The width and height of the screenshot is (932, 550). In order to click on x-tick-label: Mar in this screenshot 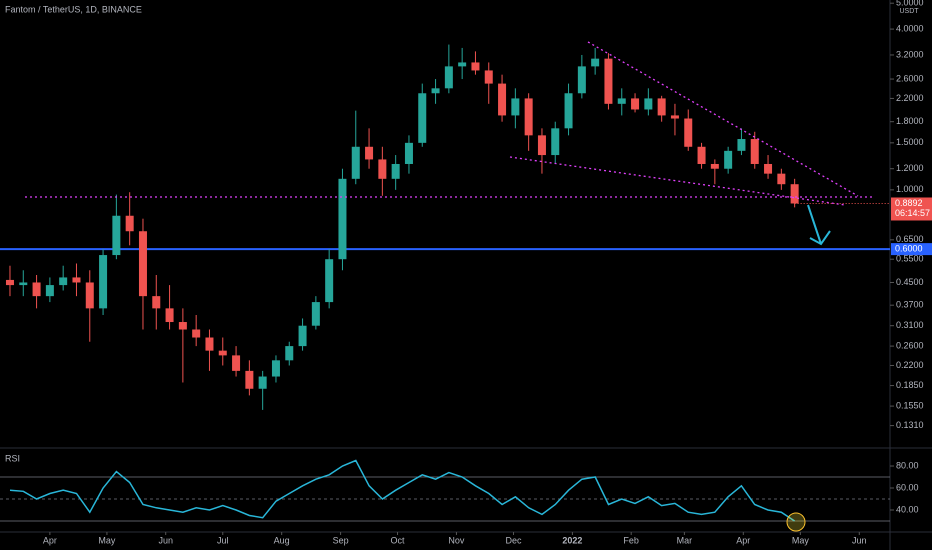, I will do `click(685, 540)`.